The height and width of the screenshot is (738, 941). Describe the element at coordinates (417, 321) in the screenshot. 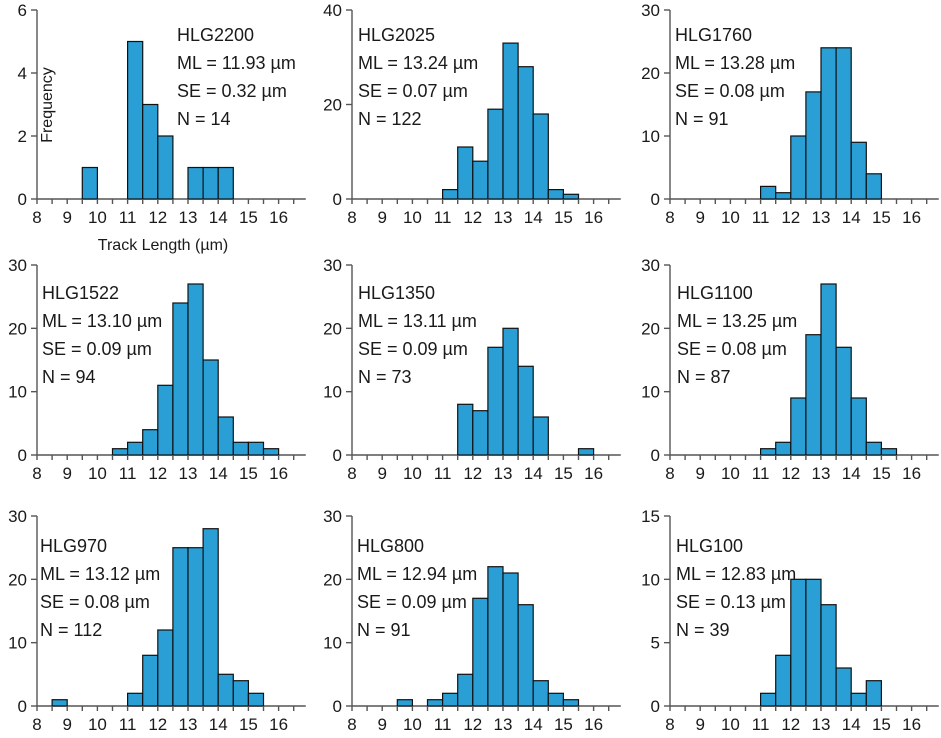

I see `stat-annotation: ML = 13.11 µm` at that location.